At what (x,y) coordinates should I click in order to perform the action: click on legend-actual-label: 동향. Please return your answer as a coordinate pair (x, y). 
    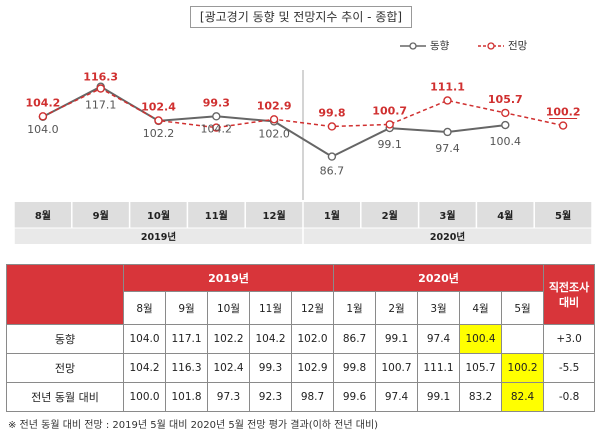
    Looking at the image, I should click on (440, 46).